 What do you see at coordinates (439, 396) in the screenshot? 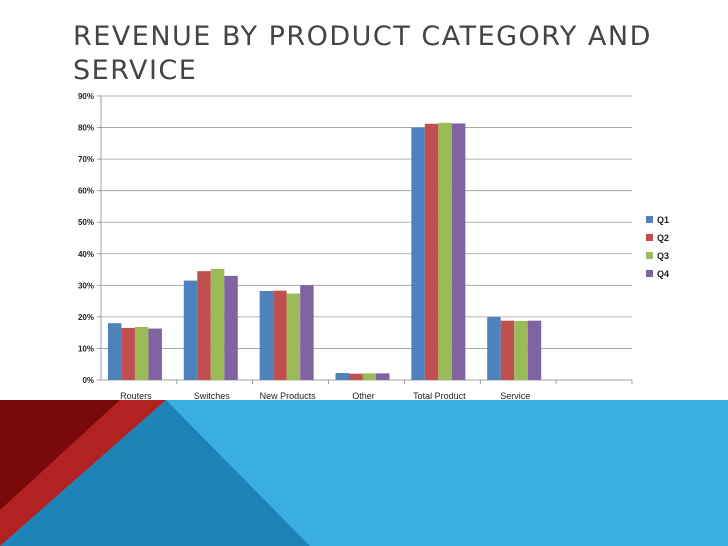
I see `x-tick-label: Total Product` at bounding box center [439, 396].